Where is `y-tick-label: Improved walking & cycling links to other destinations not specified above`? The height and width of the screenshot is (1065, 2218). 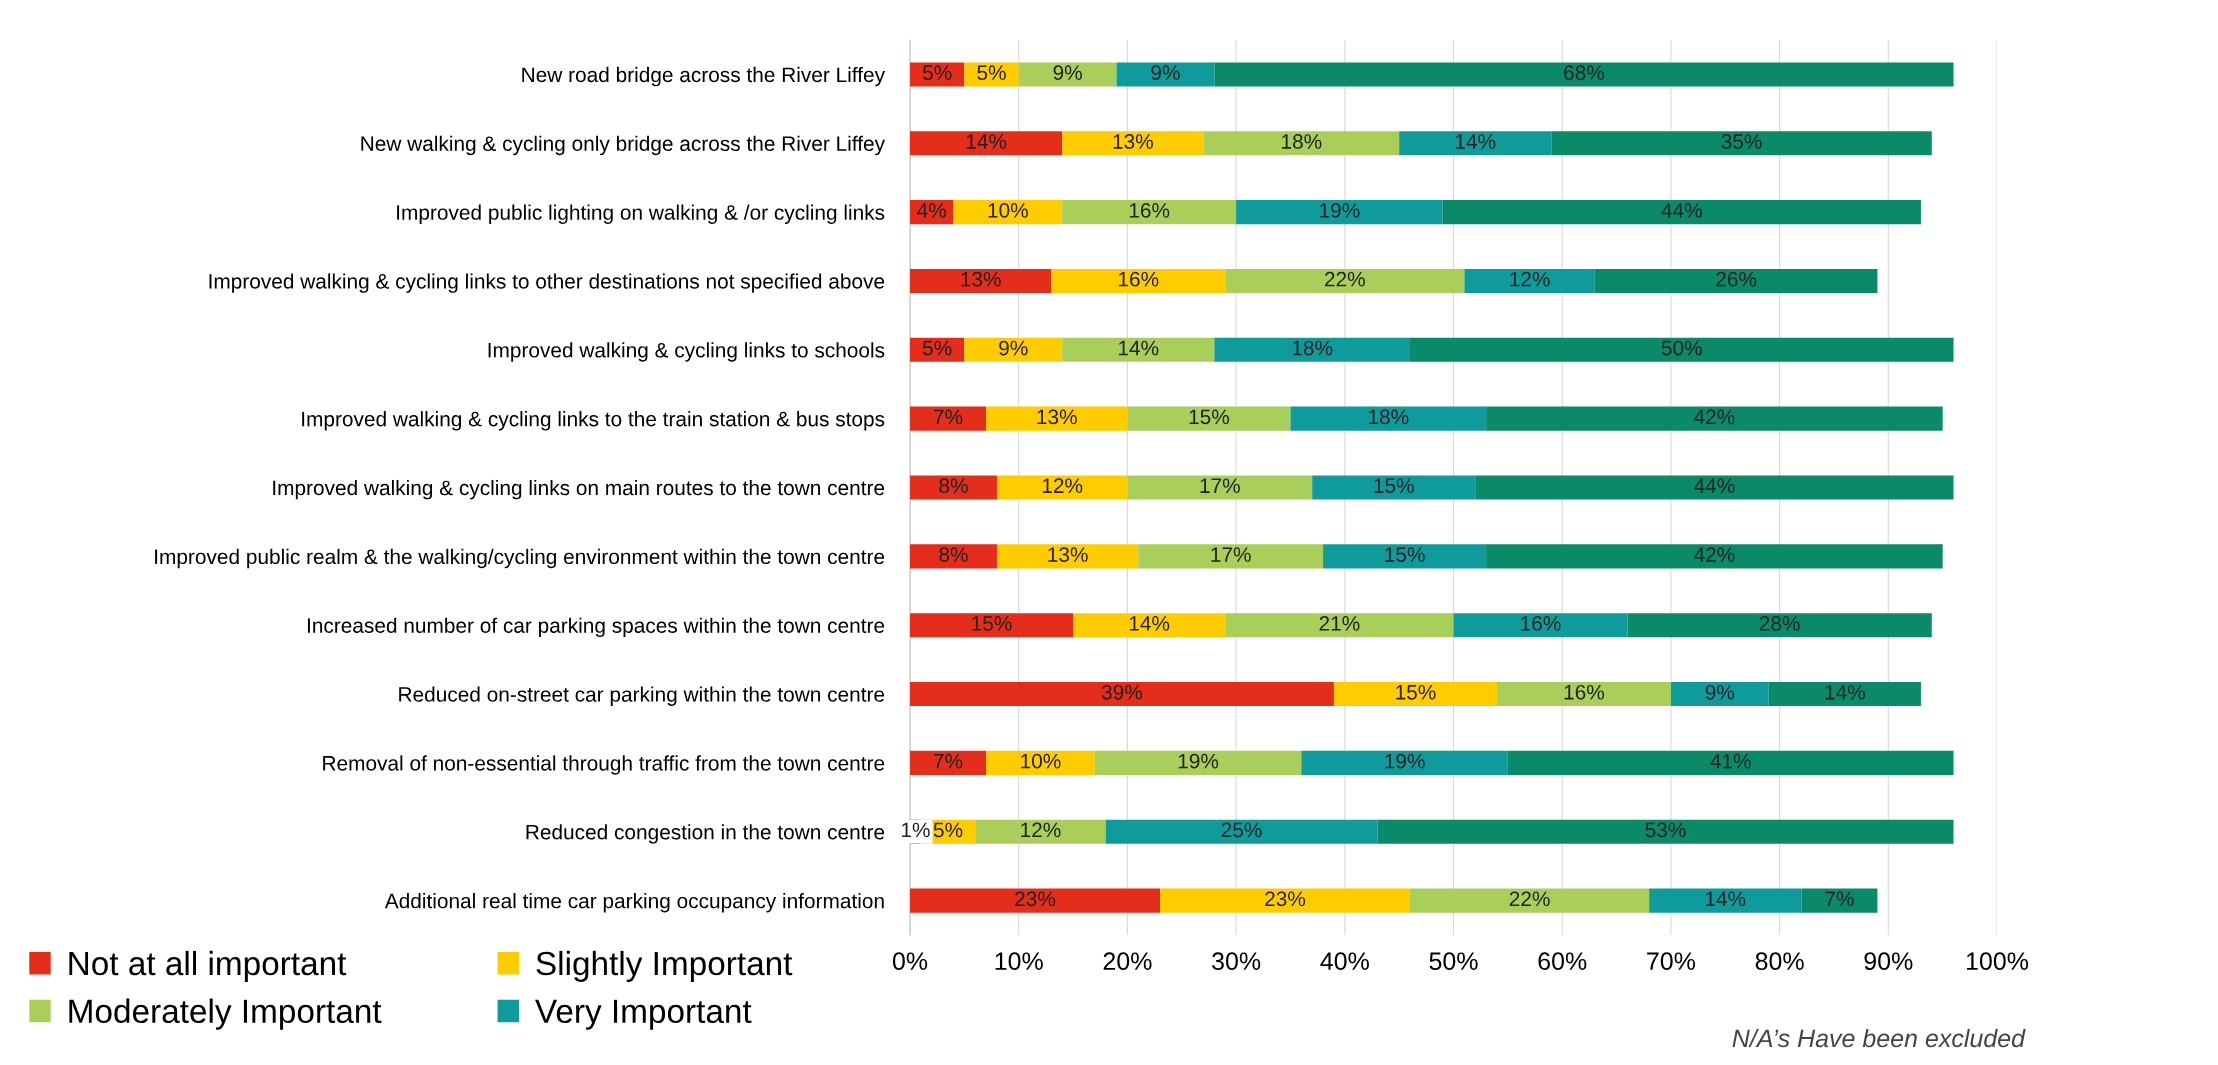 y-tick-label: Improved walking & cycling links to other destinations not specified above is located at coordinates (547, 283).